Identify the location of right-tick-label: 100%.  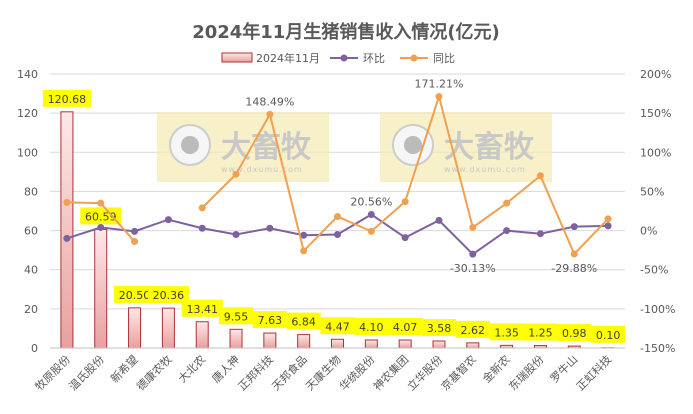
(655, 152).